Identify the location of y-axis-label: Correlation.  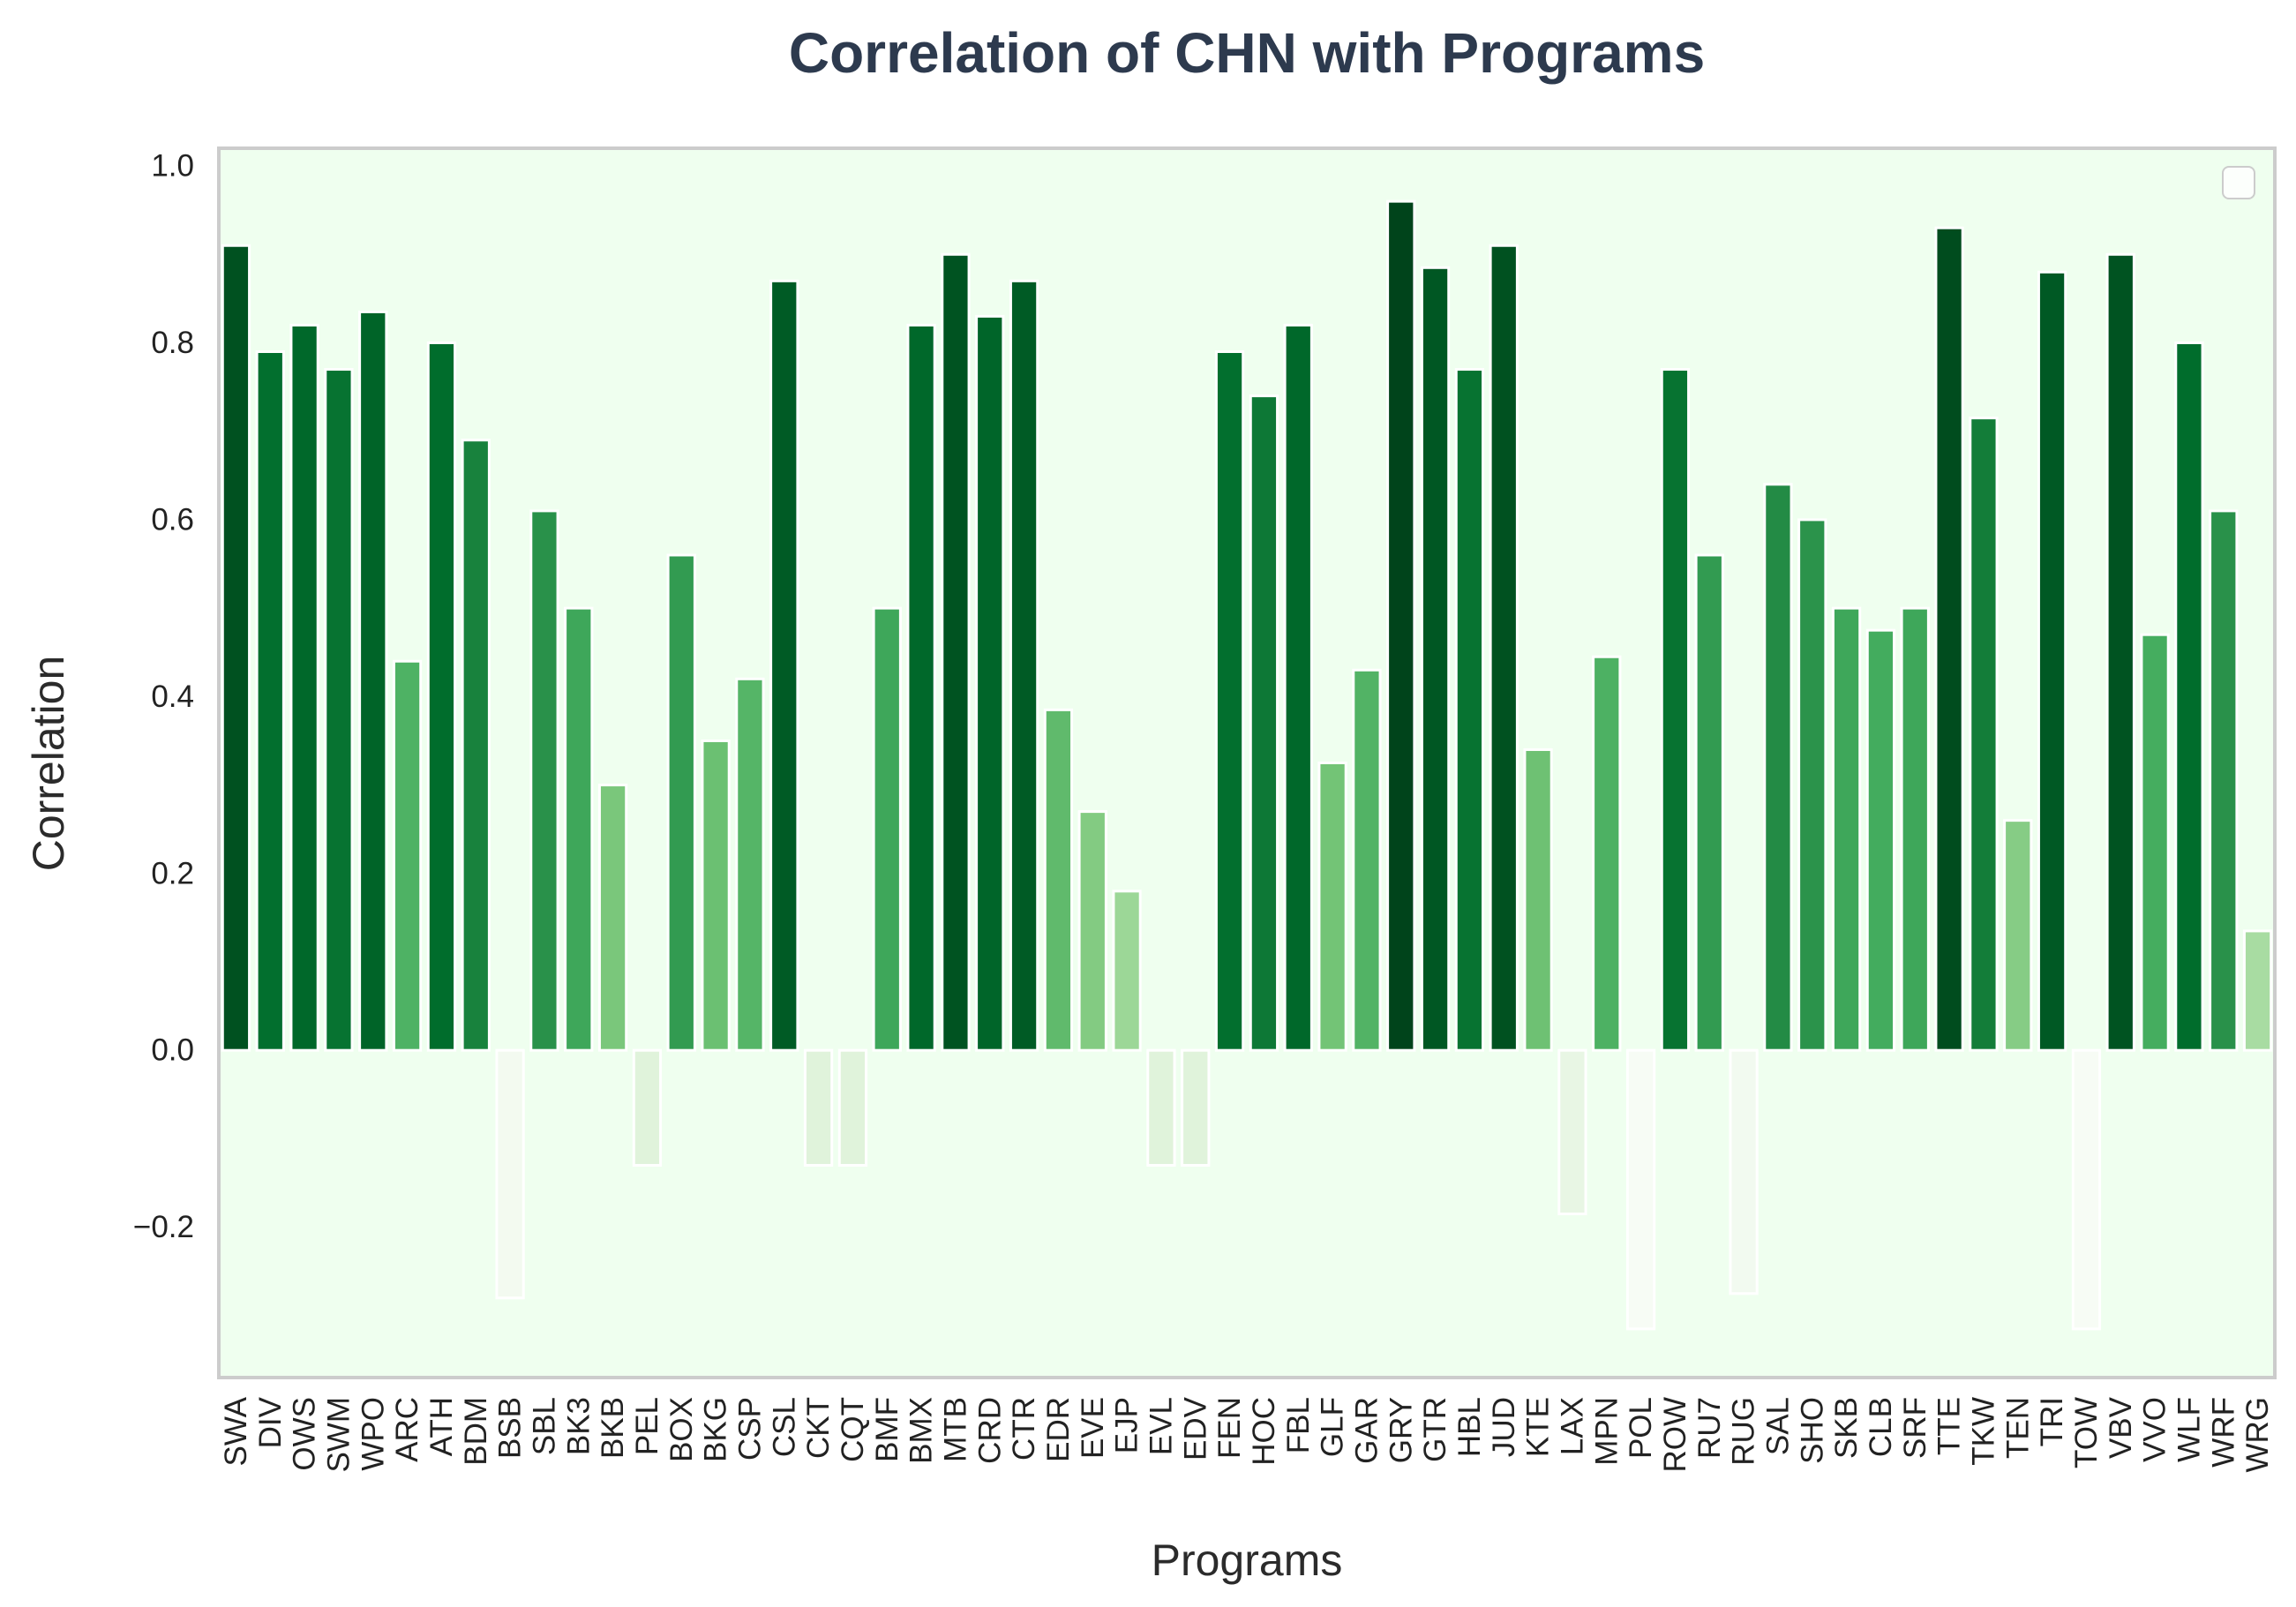
(48, 764).